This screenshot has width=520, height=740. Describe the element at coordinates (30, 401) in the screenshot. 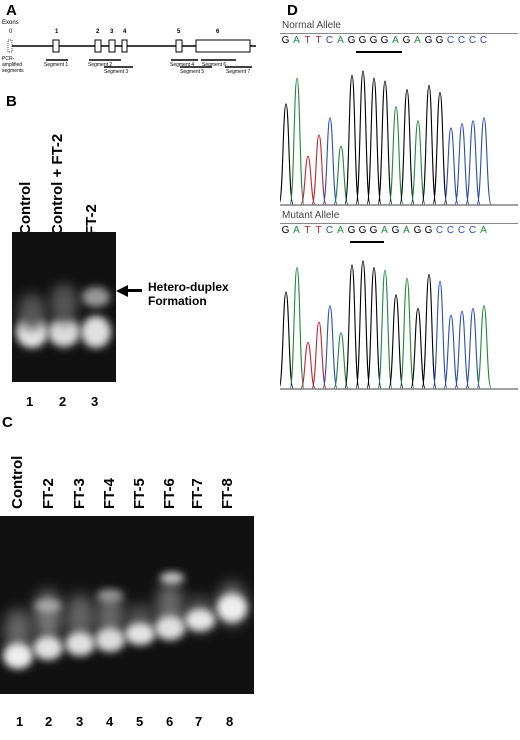

I see `lane-number-b-1: 1` at that location.